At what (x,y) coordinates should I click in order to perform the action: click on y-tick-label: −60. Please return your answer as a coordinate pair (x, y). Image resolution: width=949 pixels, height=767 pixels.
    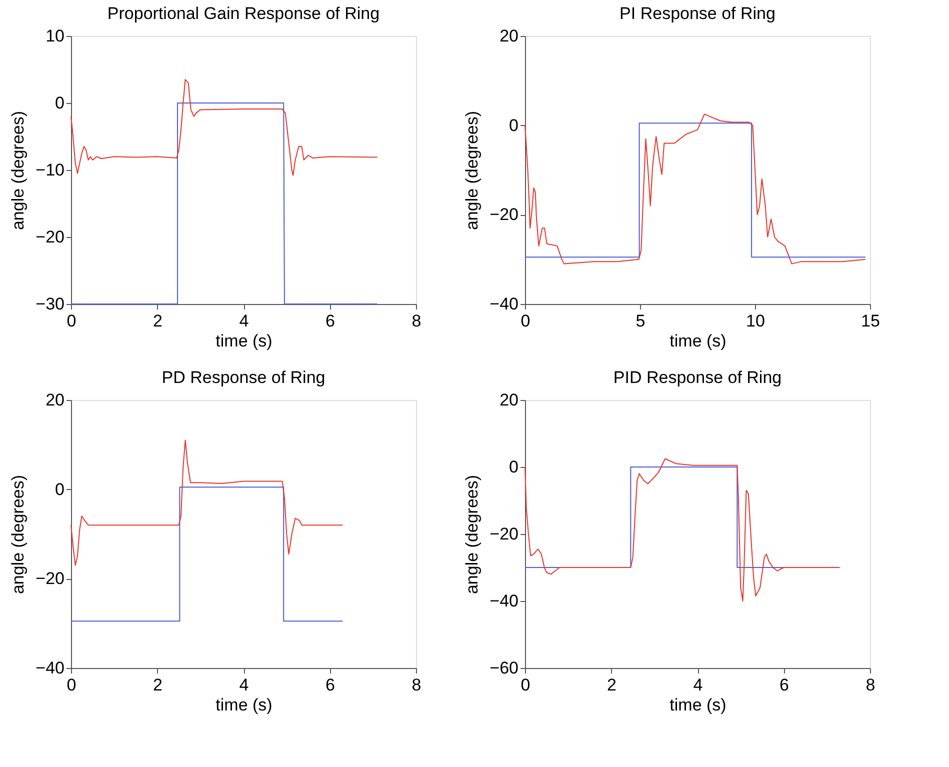
    Looking at the image, I should click on (504, 668).